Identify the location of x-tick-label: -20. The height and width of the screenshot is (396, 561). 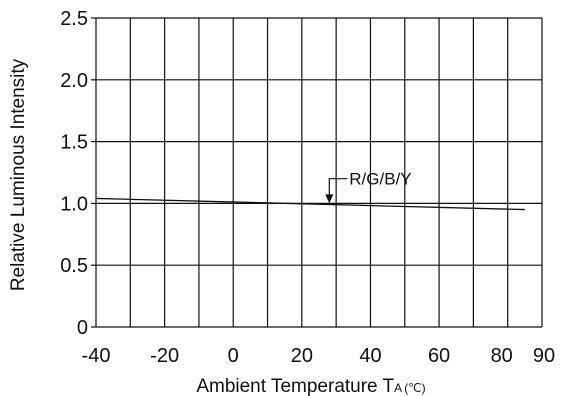
(164, 356).